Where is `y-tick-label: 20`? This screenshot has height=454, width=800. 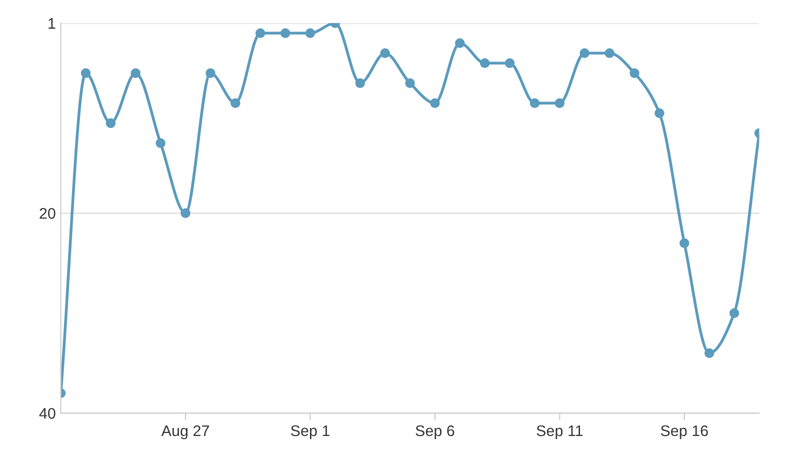
y-tick-label: 20 is located at coordinates (48, 213).